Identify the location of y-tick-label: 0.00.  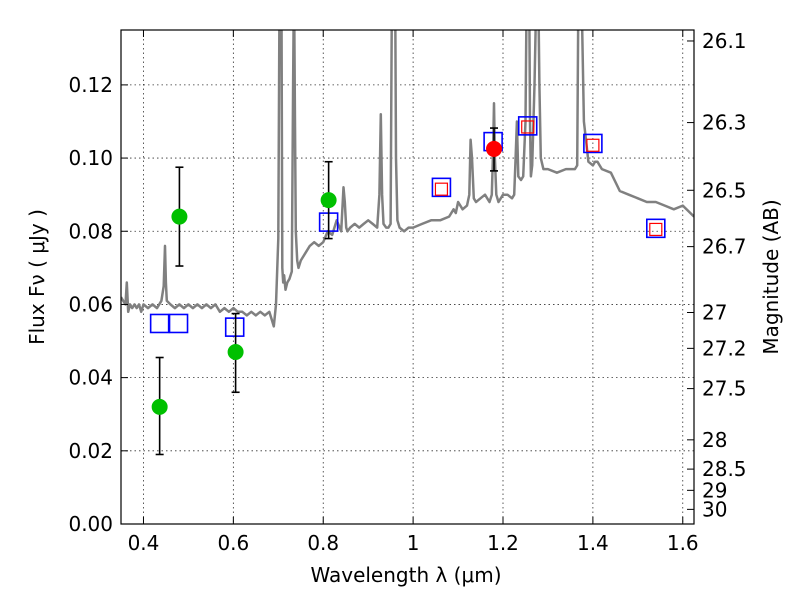
(90, 524).